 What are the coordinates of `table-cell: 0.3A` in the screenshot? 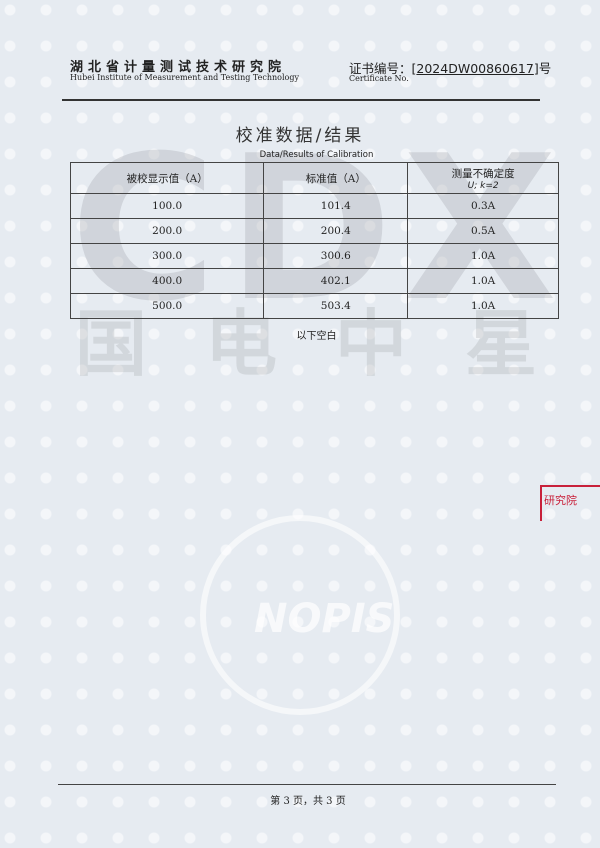 It's located at (483, 206).